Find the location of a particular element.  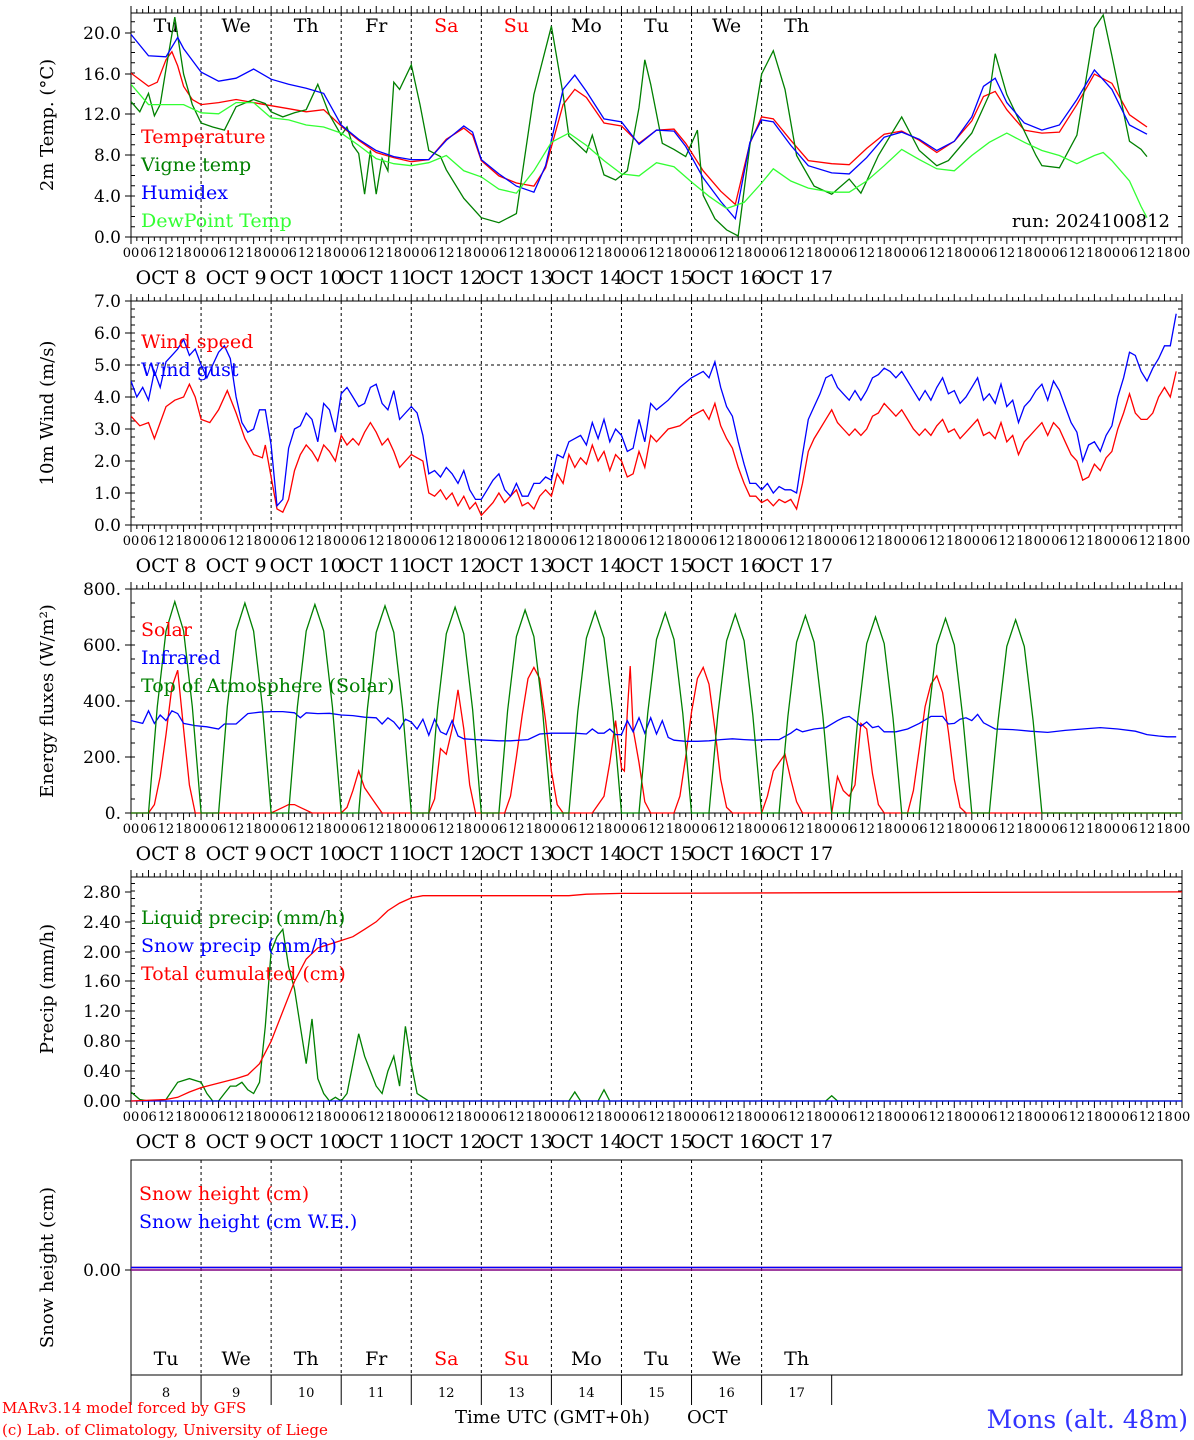

y-tick-label: 0.00 is located at coordinates (102, 1271).